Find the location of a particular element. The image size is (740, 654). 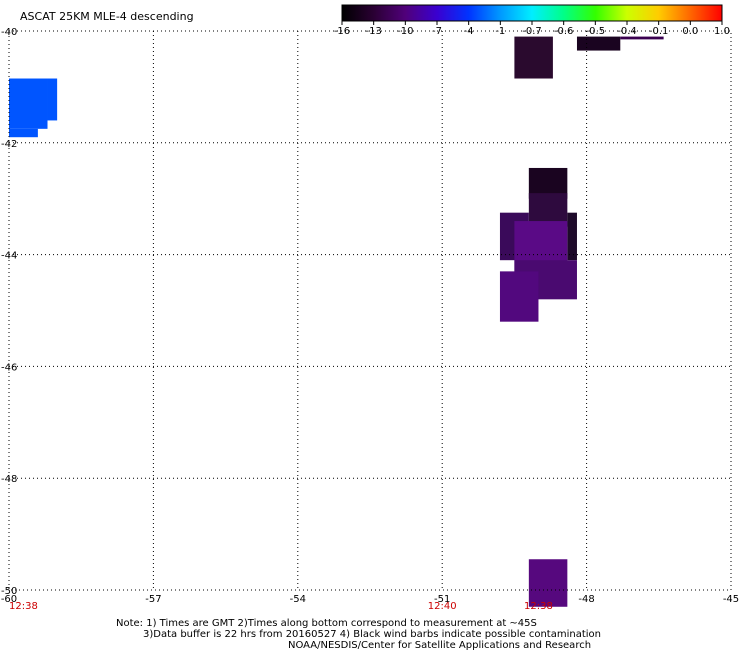

colorbar-tick-label: -0.6 is located at coordinates (564, 31).